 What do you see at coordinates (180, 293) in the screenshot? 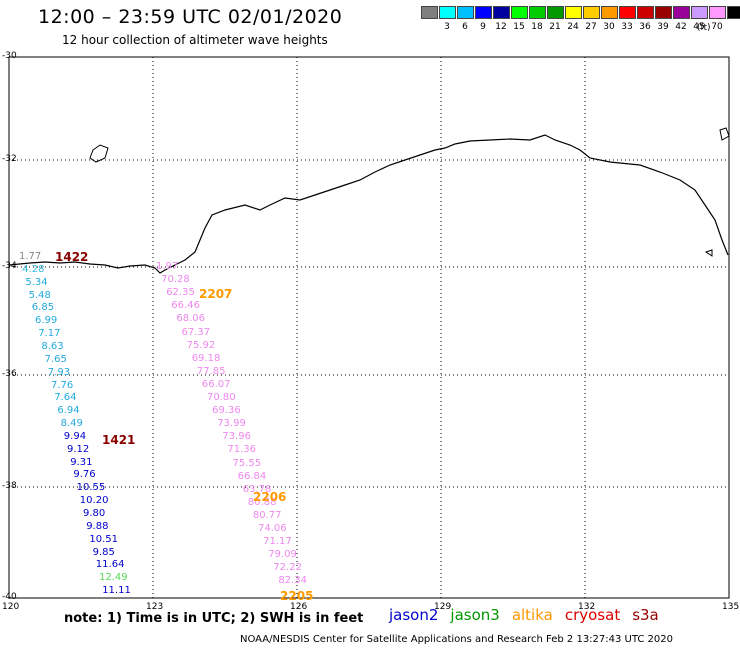
I see `wave-height-value: 62.35` at bounding box center [180, 293].